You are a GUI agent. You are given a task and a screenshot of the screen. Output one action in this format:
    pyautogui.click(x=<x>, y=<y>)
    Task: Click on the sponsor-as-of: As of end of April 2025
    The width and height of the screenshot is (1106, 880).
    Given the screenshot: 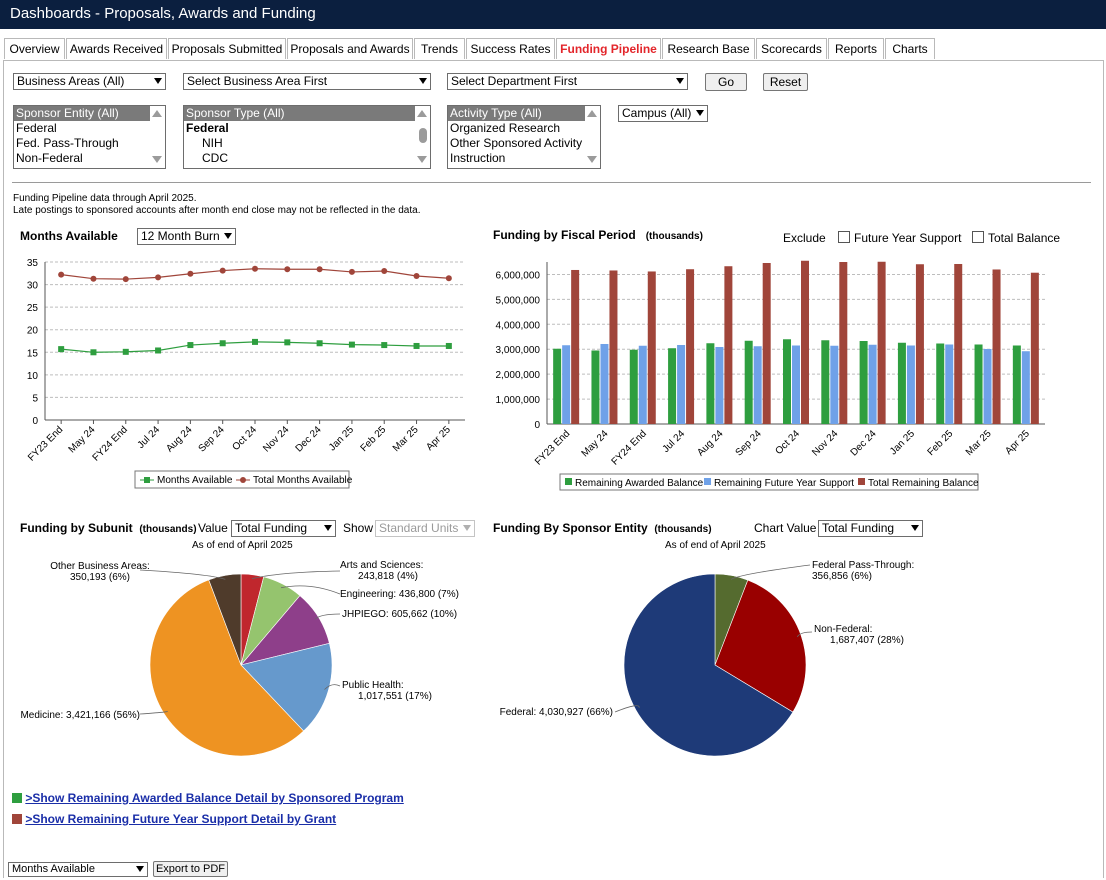 What is the action you would take?
    pyautogui.click(x=715, y=545)
    